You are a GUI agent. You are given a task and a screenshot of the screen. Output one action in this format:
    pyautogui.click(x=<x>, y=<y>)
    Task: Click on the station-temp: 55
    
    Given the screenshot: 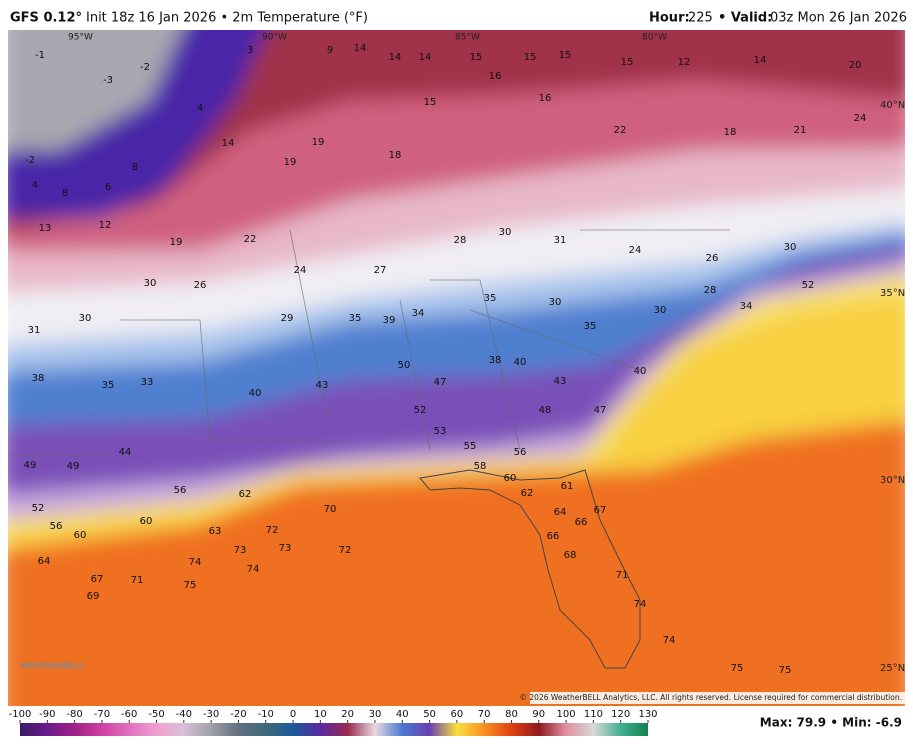 What is the action you would take?
    pyautogui.click(x=470, y=446)
    